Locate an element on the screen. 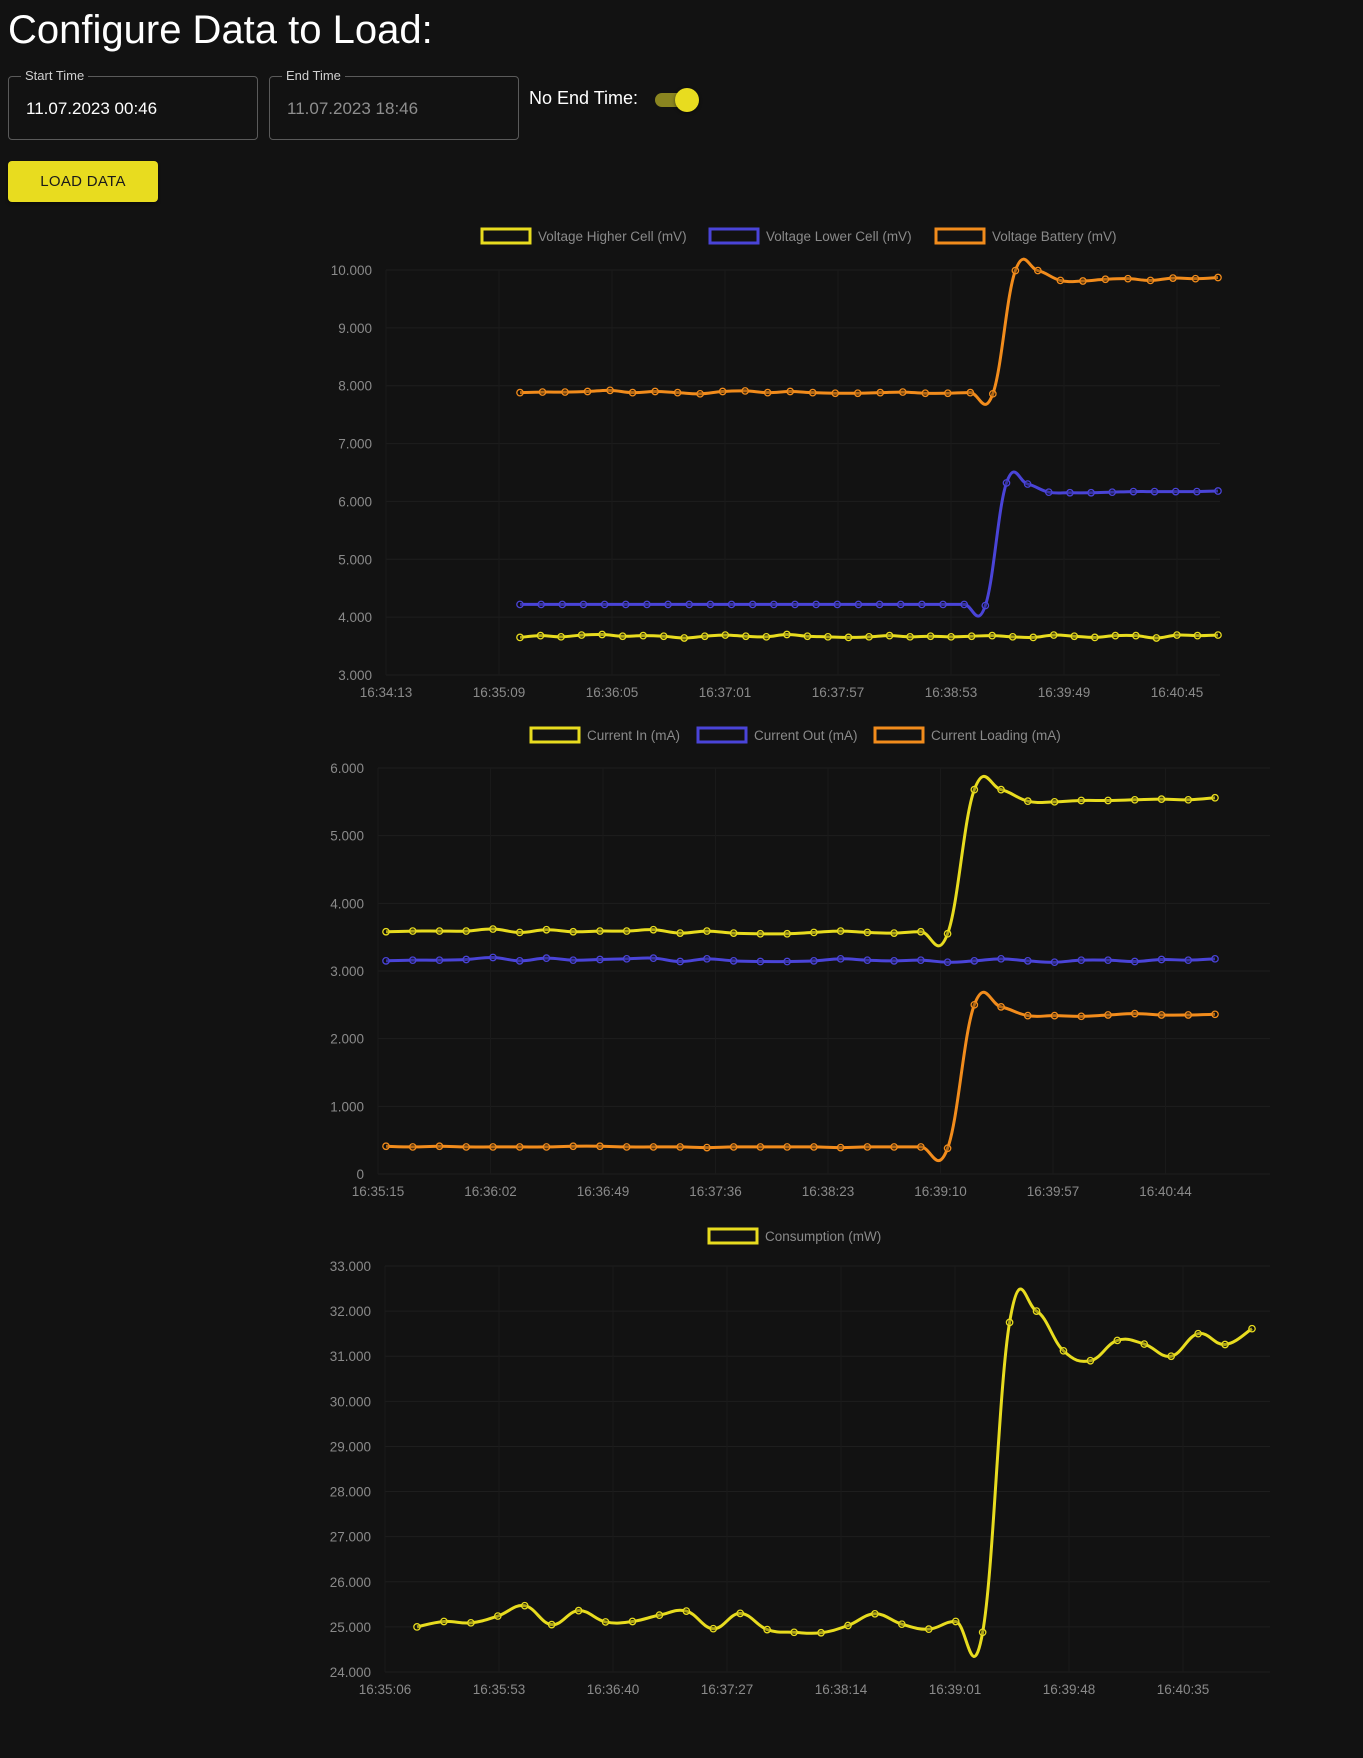  legend-label: Voltage Battery (mV) is located at coordinates (1054, 236).